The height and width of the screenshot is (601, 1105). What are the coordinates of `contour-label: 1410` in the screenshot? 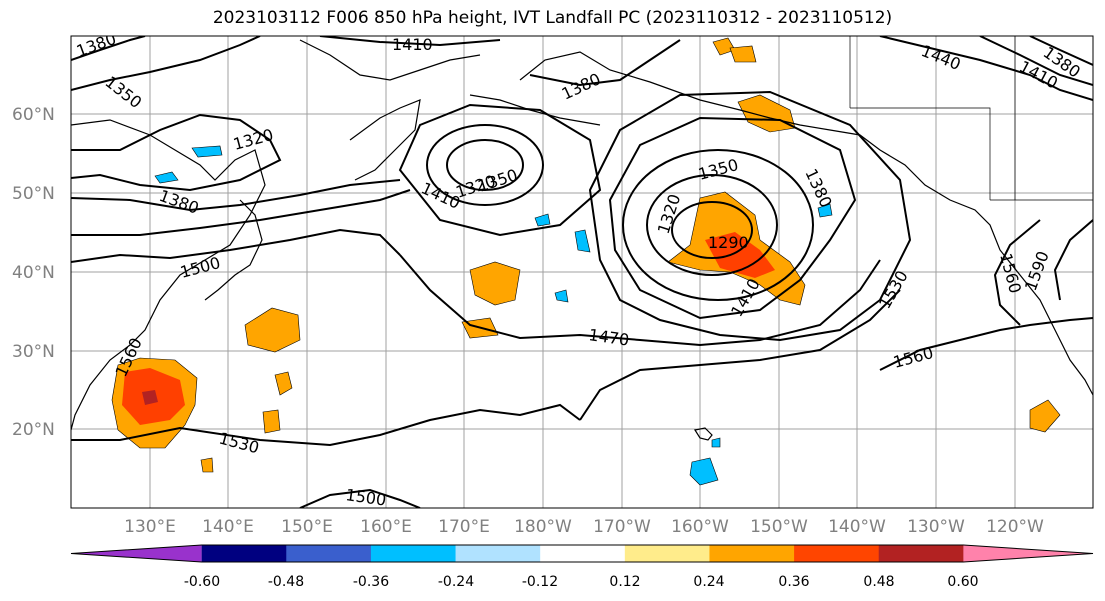 It's located at (412, 44).